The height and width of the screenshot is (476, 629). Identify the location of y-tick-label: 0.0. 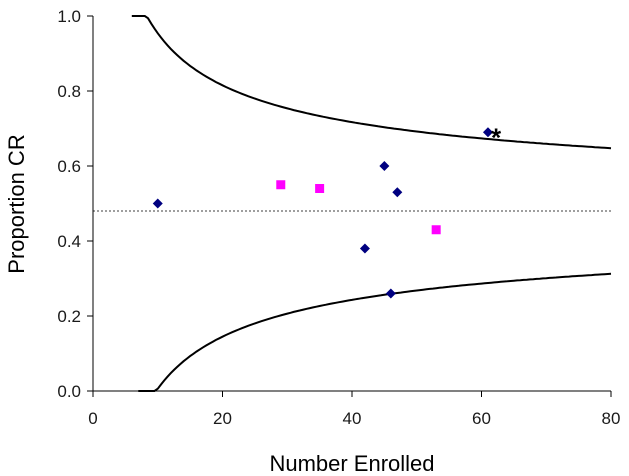
(69, 391).